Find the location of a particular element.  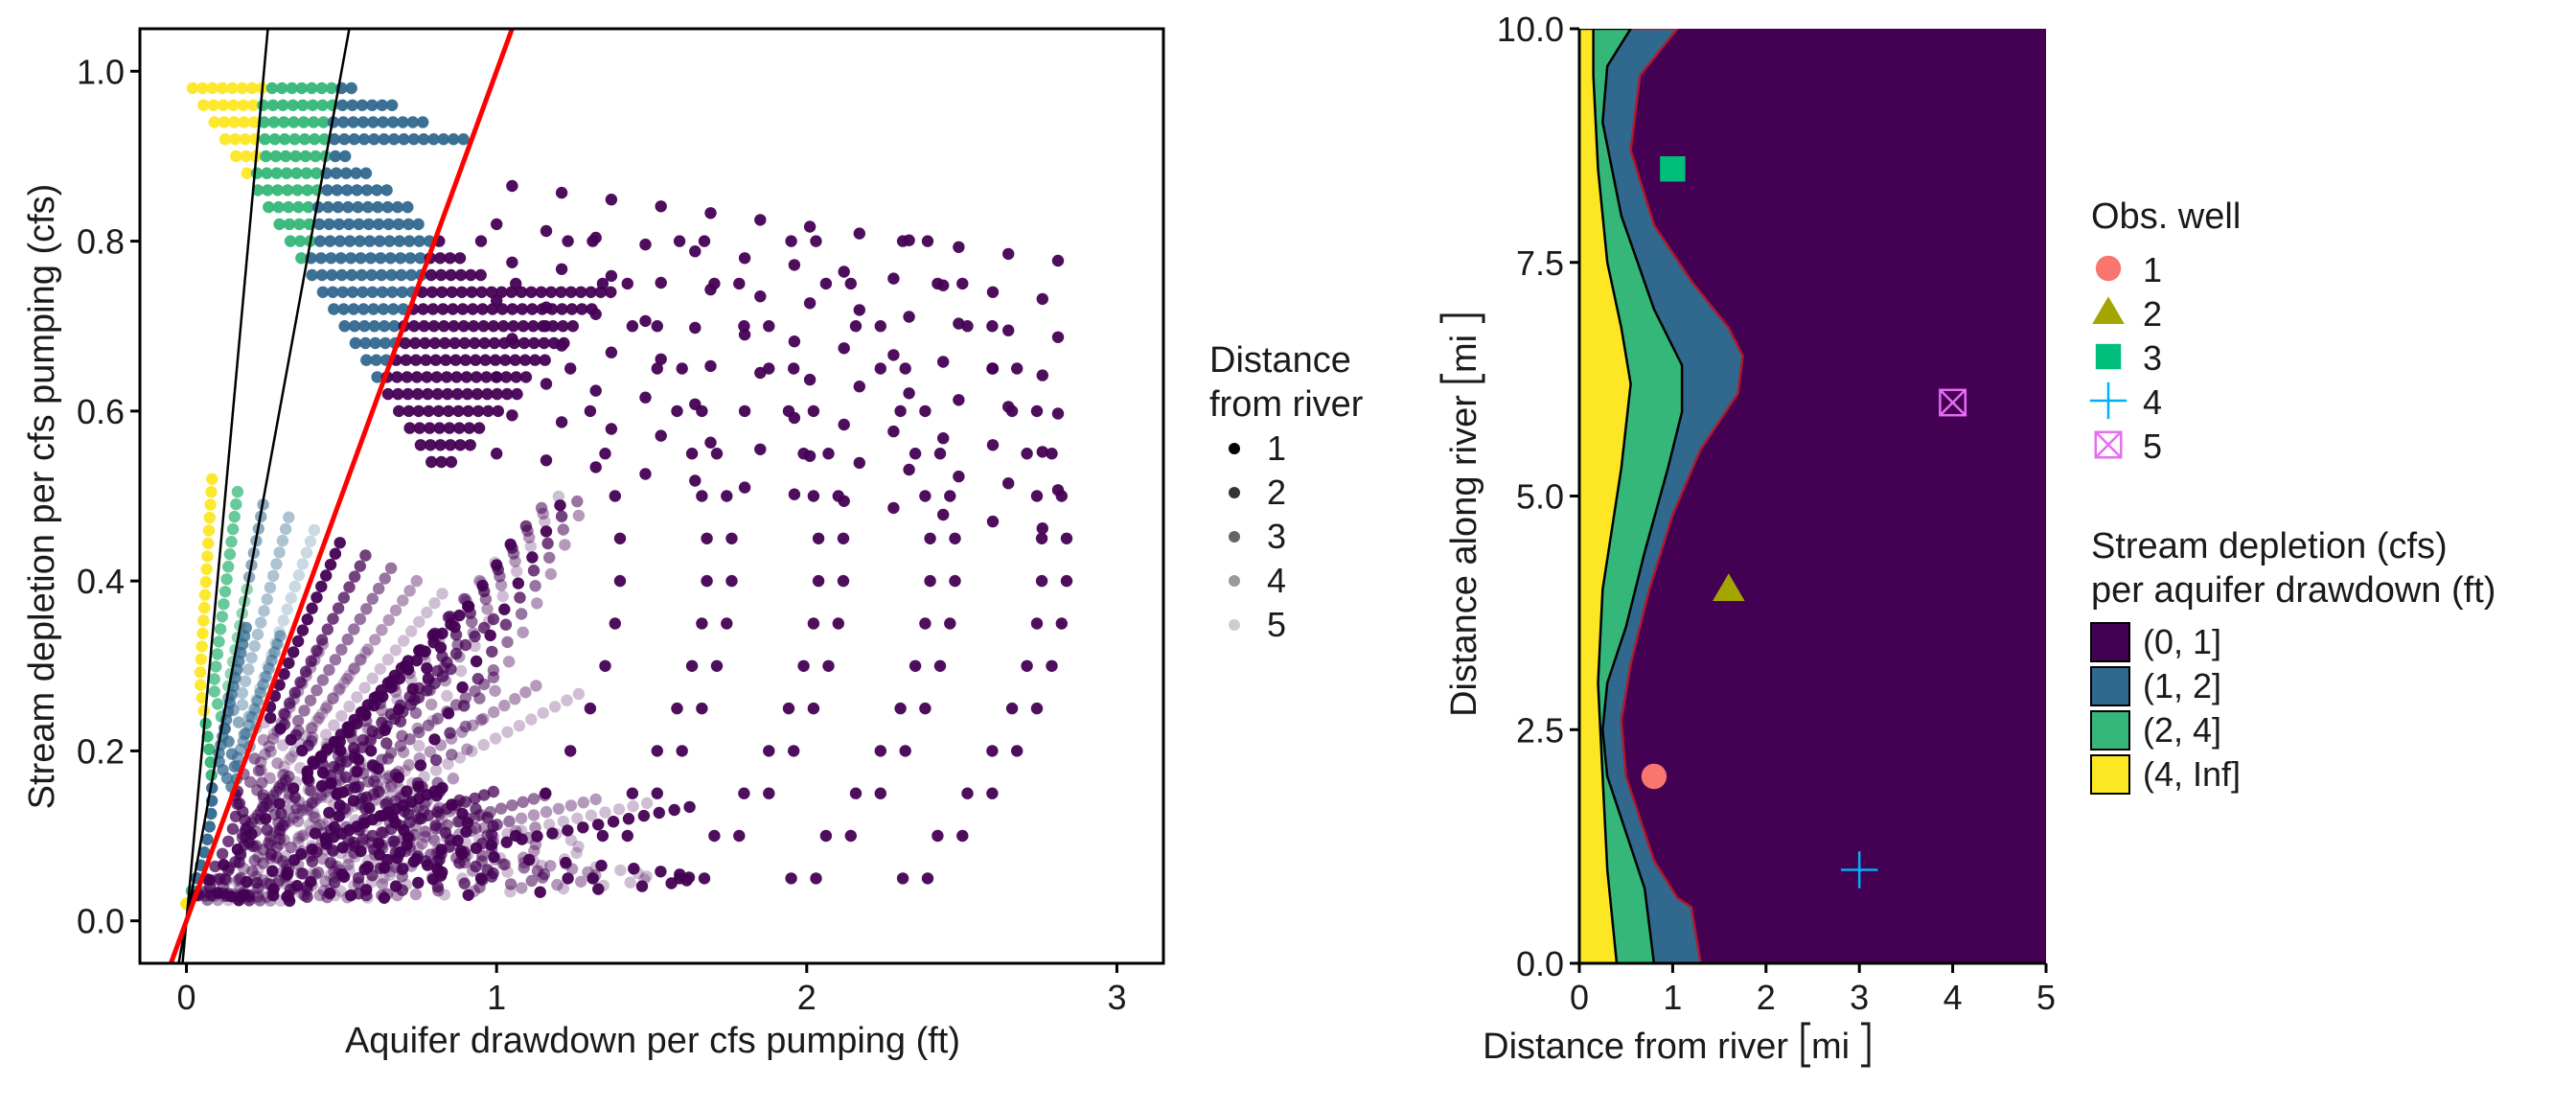

distance-legend-key is located at coordinates (1234, 493).